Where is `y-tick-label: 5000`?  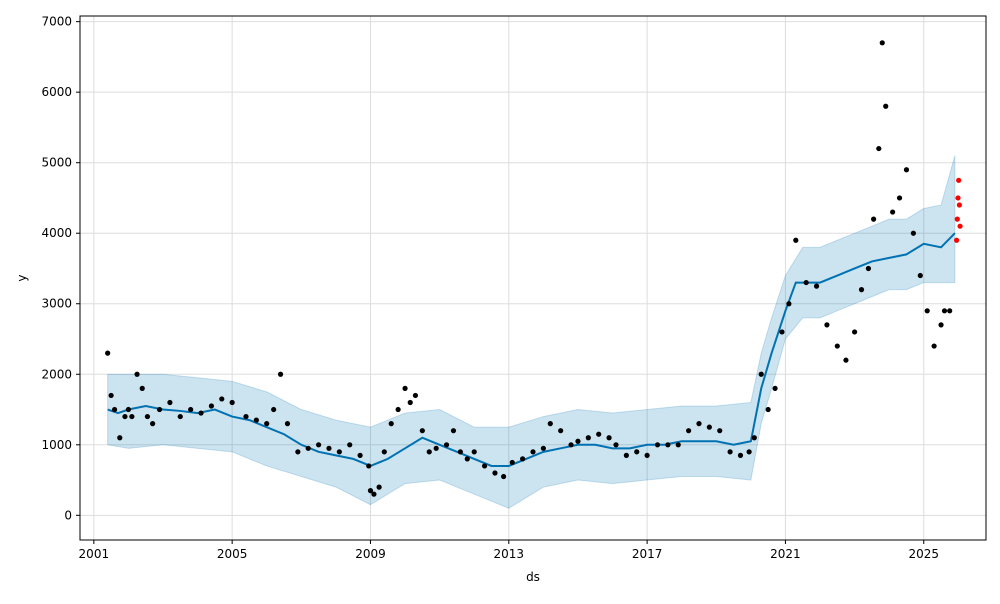
y-tick-label: 5000 is located at coordinates (56, 163).